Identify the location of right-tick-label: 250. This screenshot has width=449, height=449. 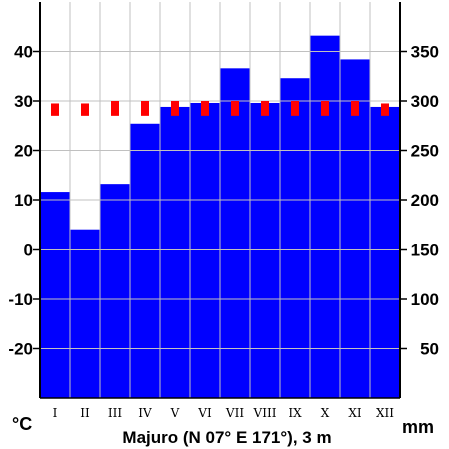
(425, 151).